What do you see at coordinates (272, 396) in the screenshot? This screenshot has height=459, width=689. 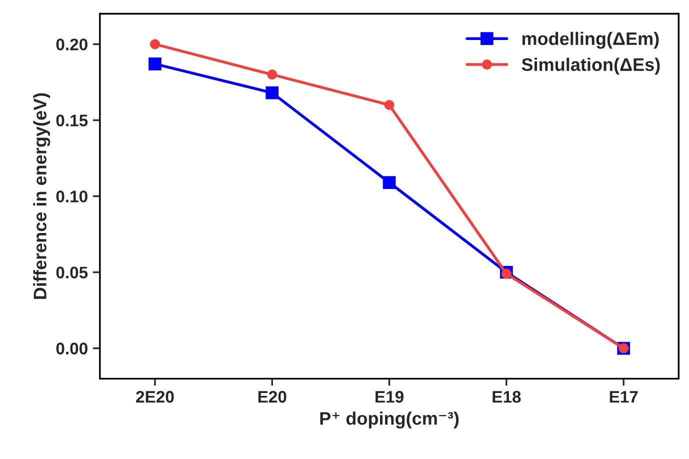 I see `x-tick-label: E20` at bounding box center [272, 396].